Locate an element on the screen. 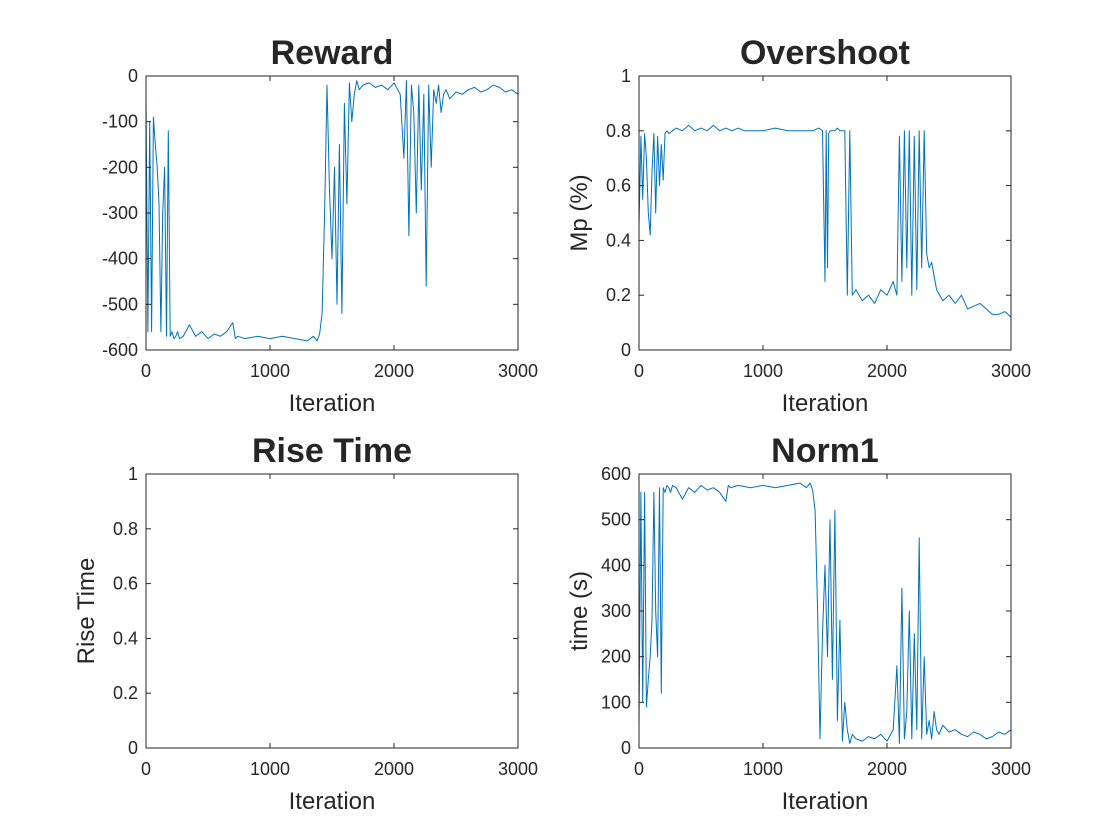 Image resolution: width=1120 pixels, height=840 pixels. y-tick-label: 200 is located at coordinates (616, 657).